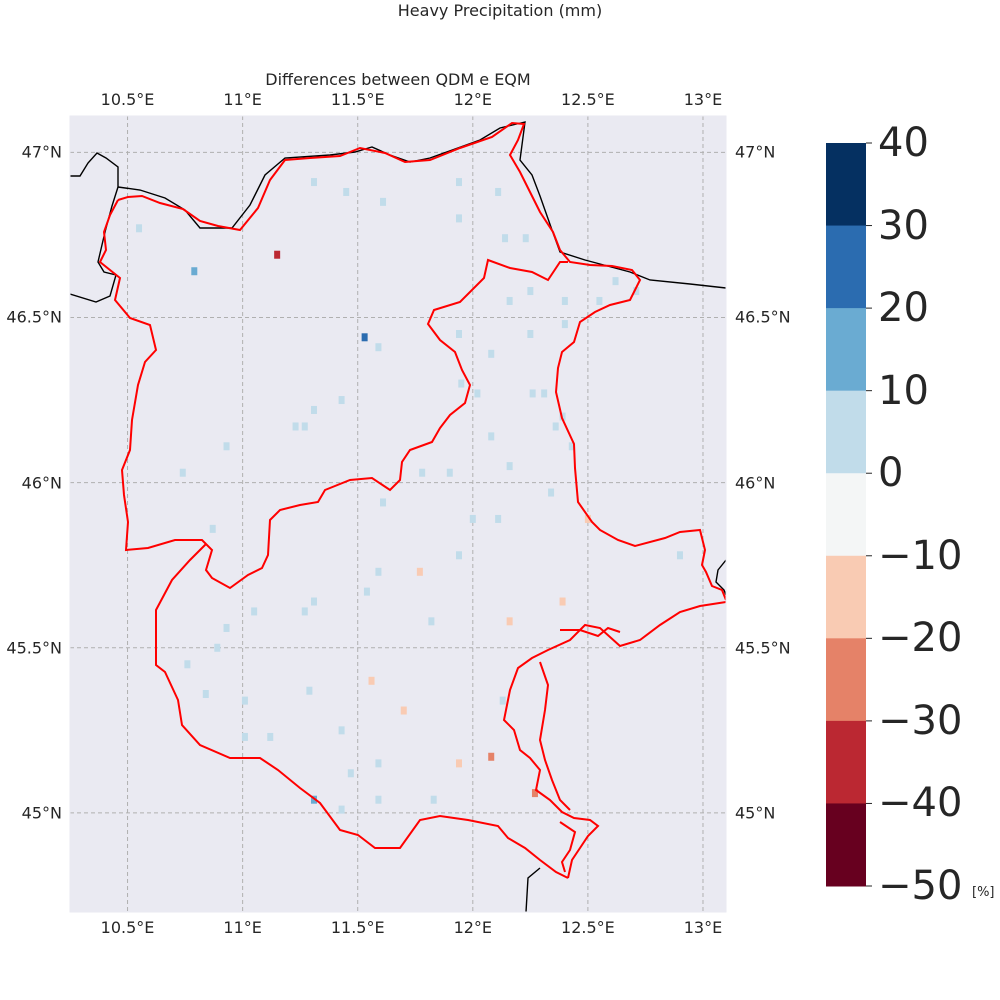 This screenshot has height=1000, width=1000. I want to click on coastline-south-icon, so click(533, 889).